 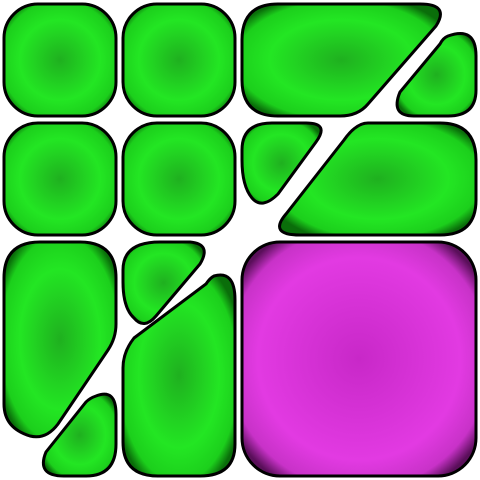 What do you see at coordinates (179, 375) in the screenshot?
I see `tile-r3-tall-slant` at bounding box center [179, 375].